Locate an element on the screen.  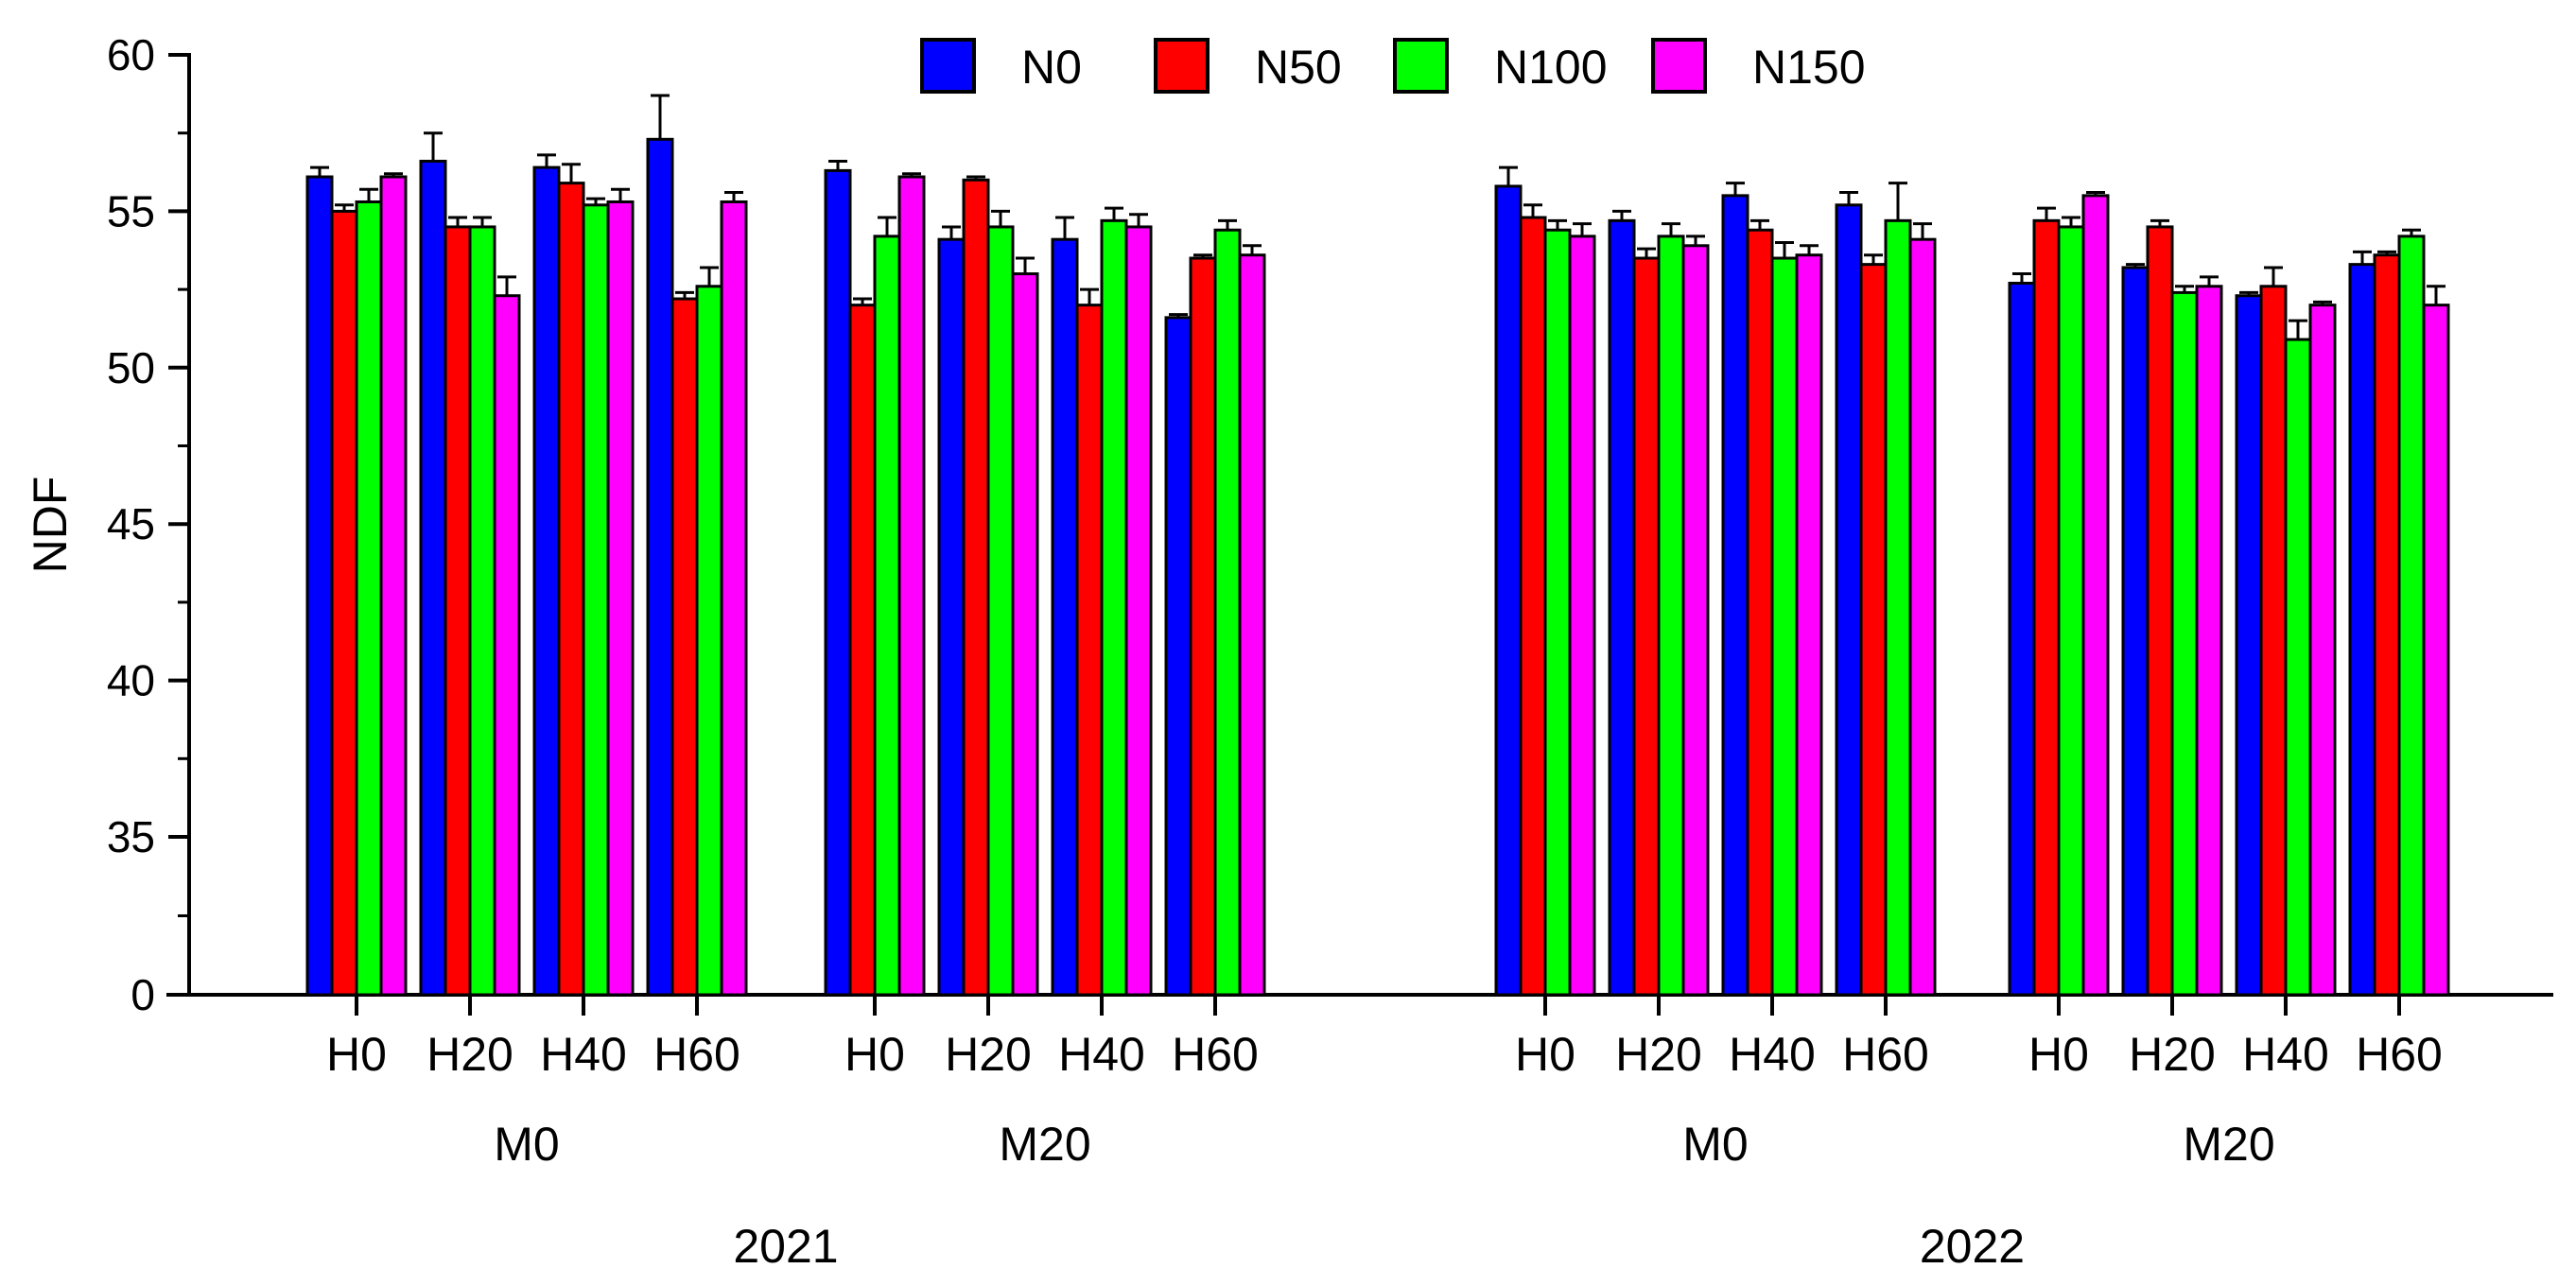
bar-2022-M20-H0-N50 is located at coordinates (2046, 607).